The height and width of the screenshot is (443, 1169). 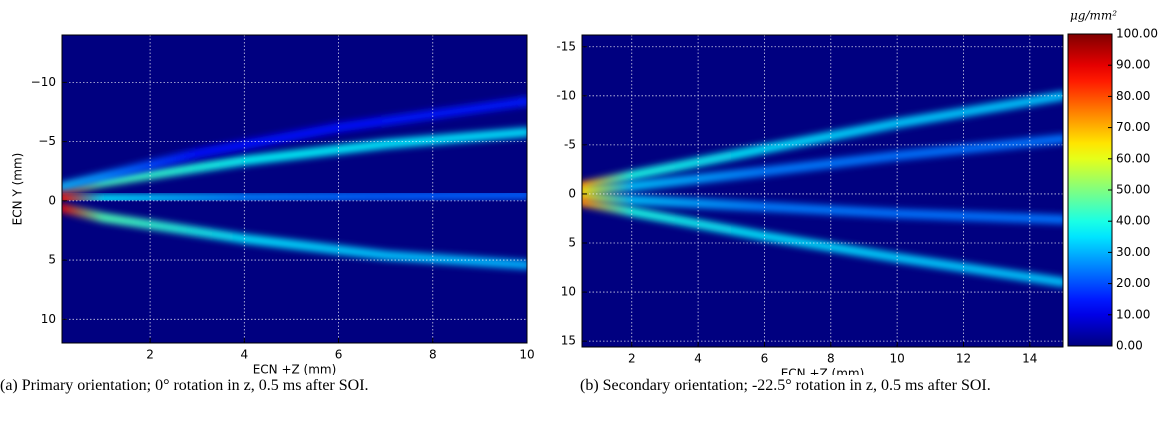 What do you see at coordinates (1133, 283) in the screenshot?
I see `colorbar-tick-label: 20.00` at bounding box center [1133, 283].